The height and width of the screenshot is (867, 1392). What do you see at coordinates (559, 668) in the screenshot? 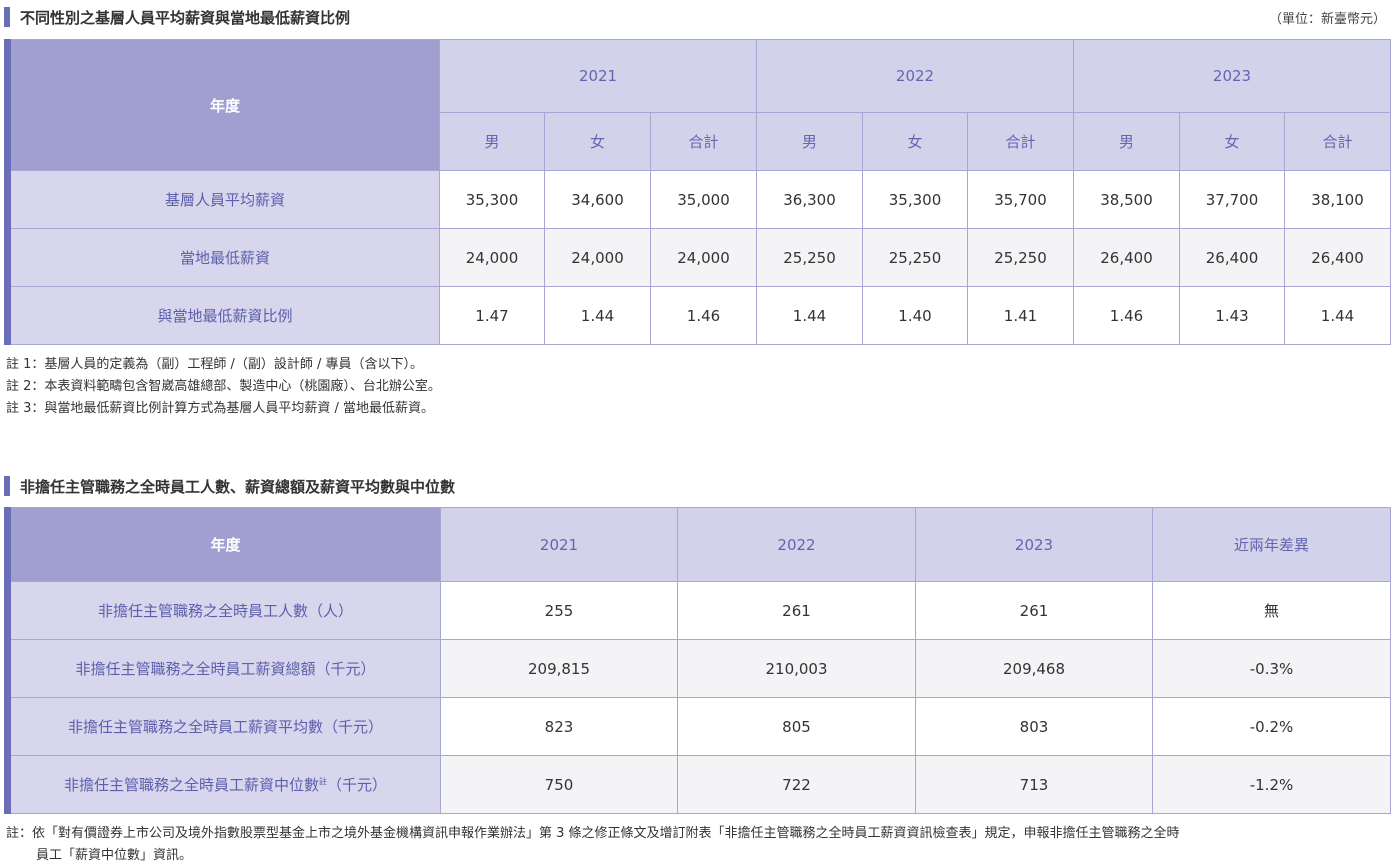
I see `table-cell: 209,815` at bounding box center [559, 668].